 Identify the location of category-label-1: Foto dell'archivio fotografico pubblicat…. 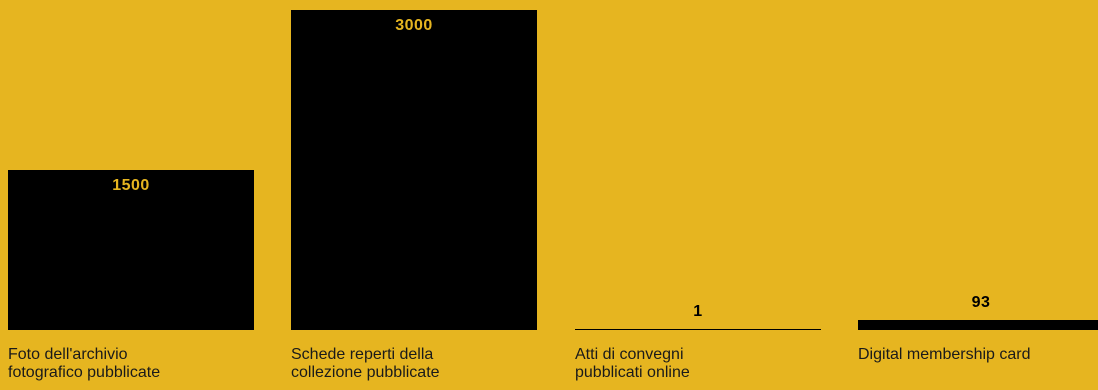
(84, 363).